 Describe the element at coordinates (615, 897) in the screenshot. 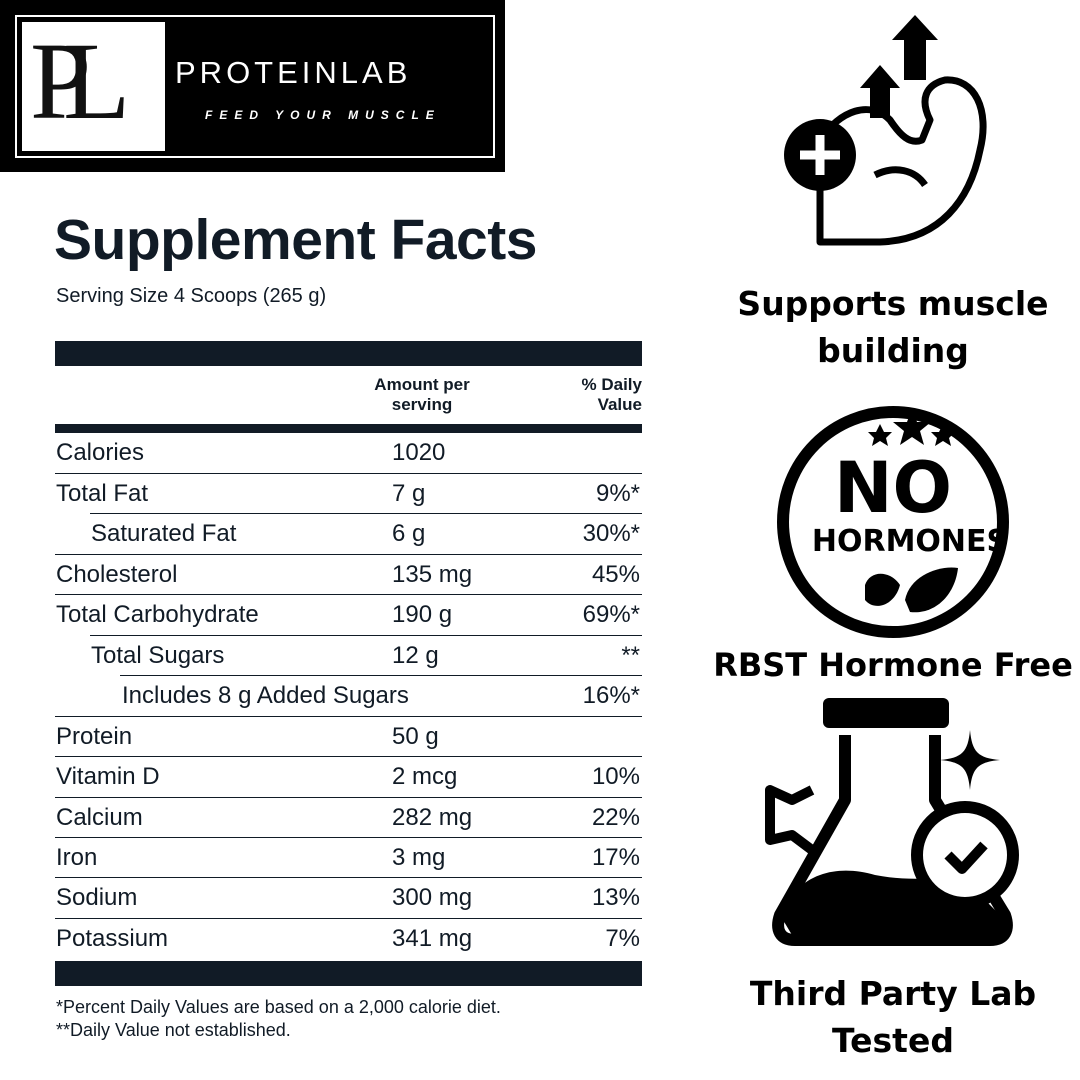

I see `daily-value: 13%` at that location.